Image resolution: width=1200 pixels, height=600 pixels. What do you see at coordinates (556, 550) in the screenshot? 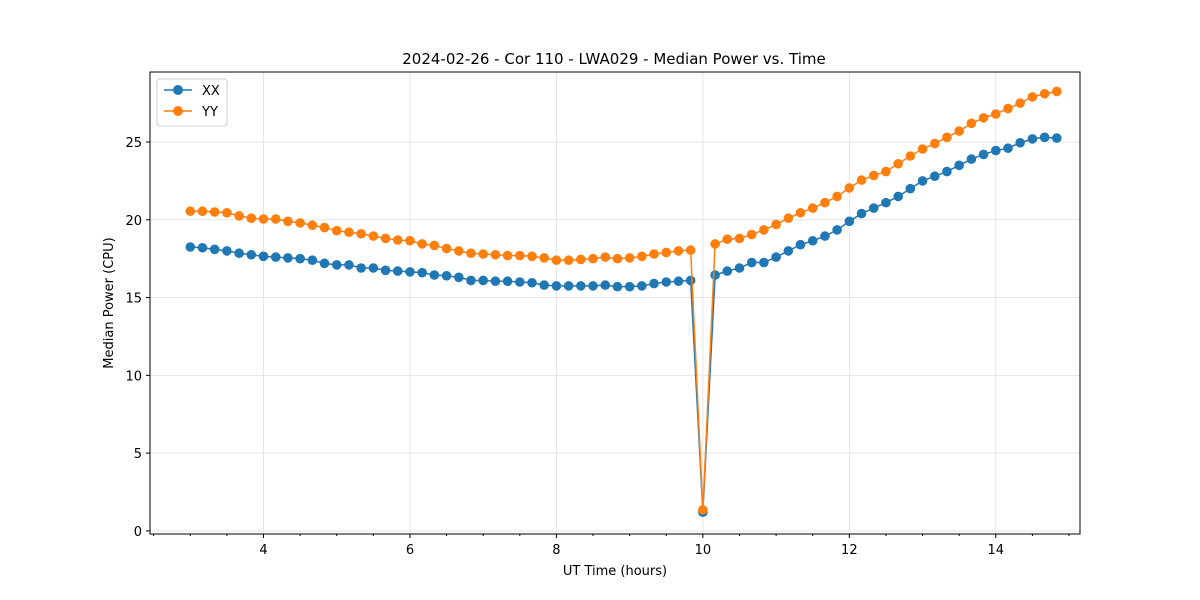
I see `x-tick-label: 8` at bounding box center [556, 550].